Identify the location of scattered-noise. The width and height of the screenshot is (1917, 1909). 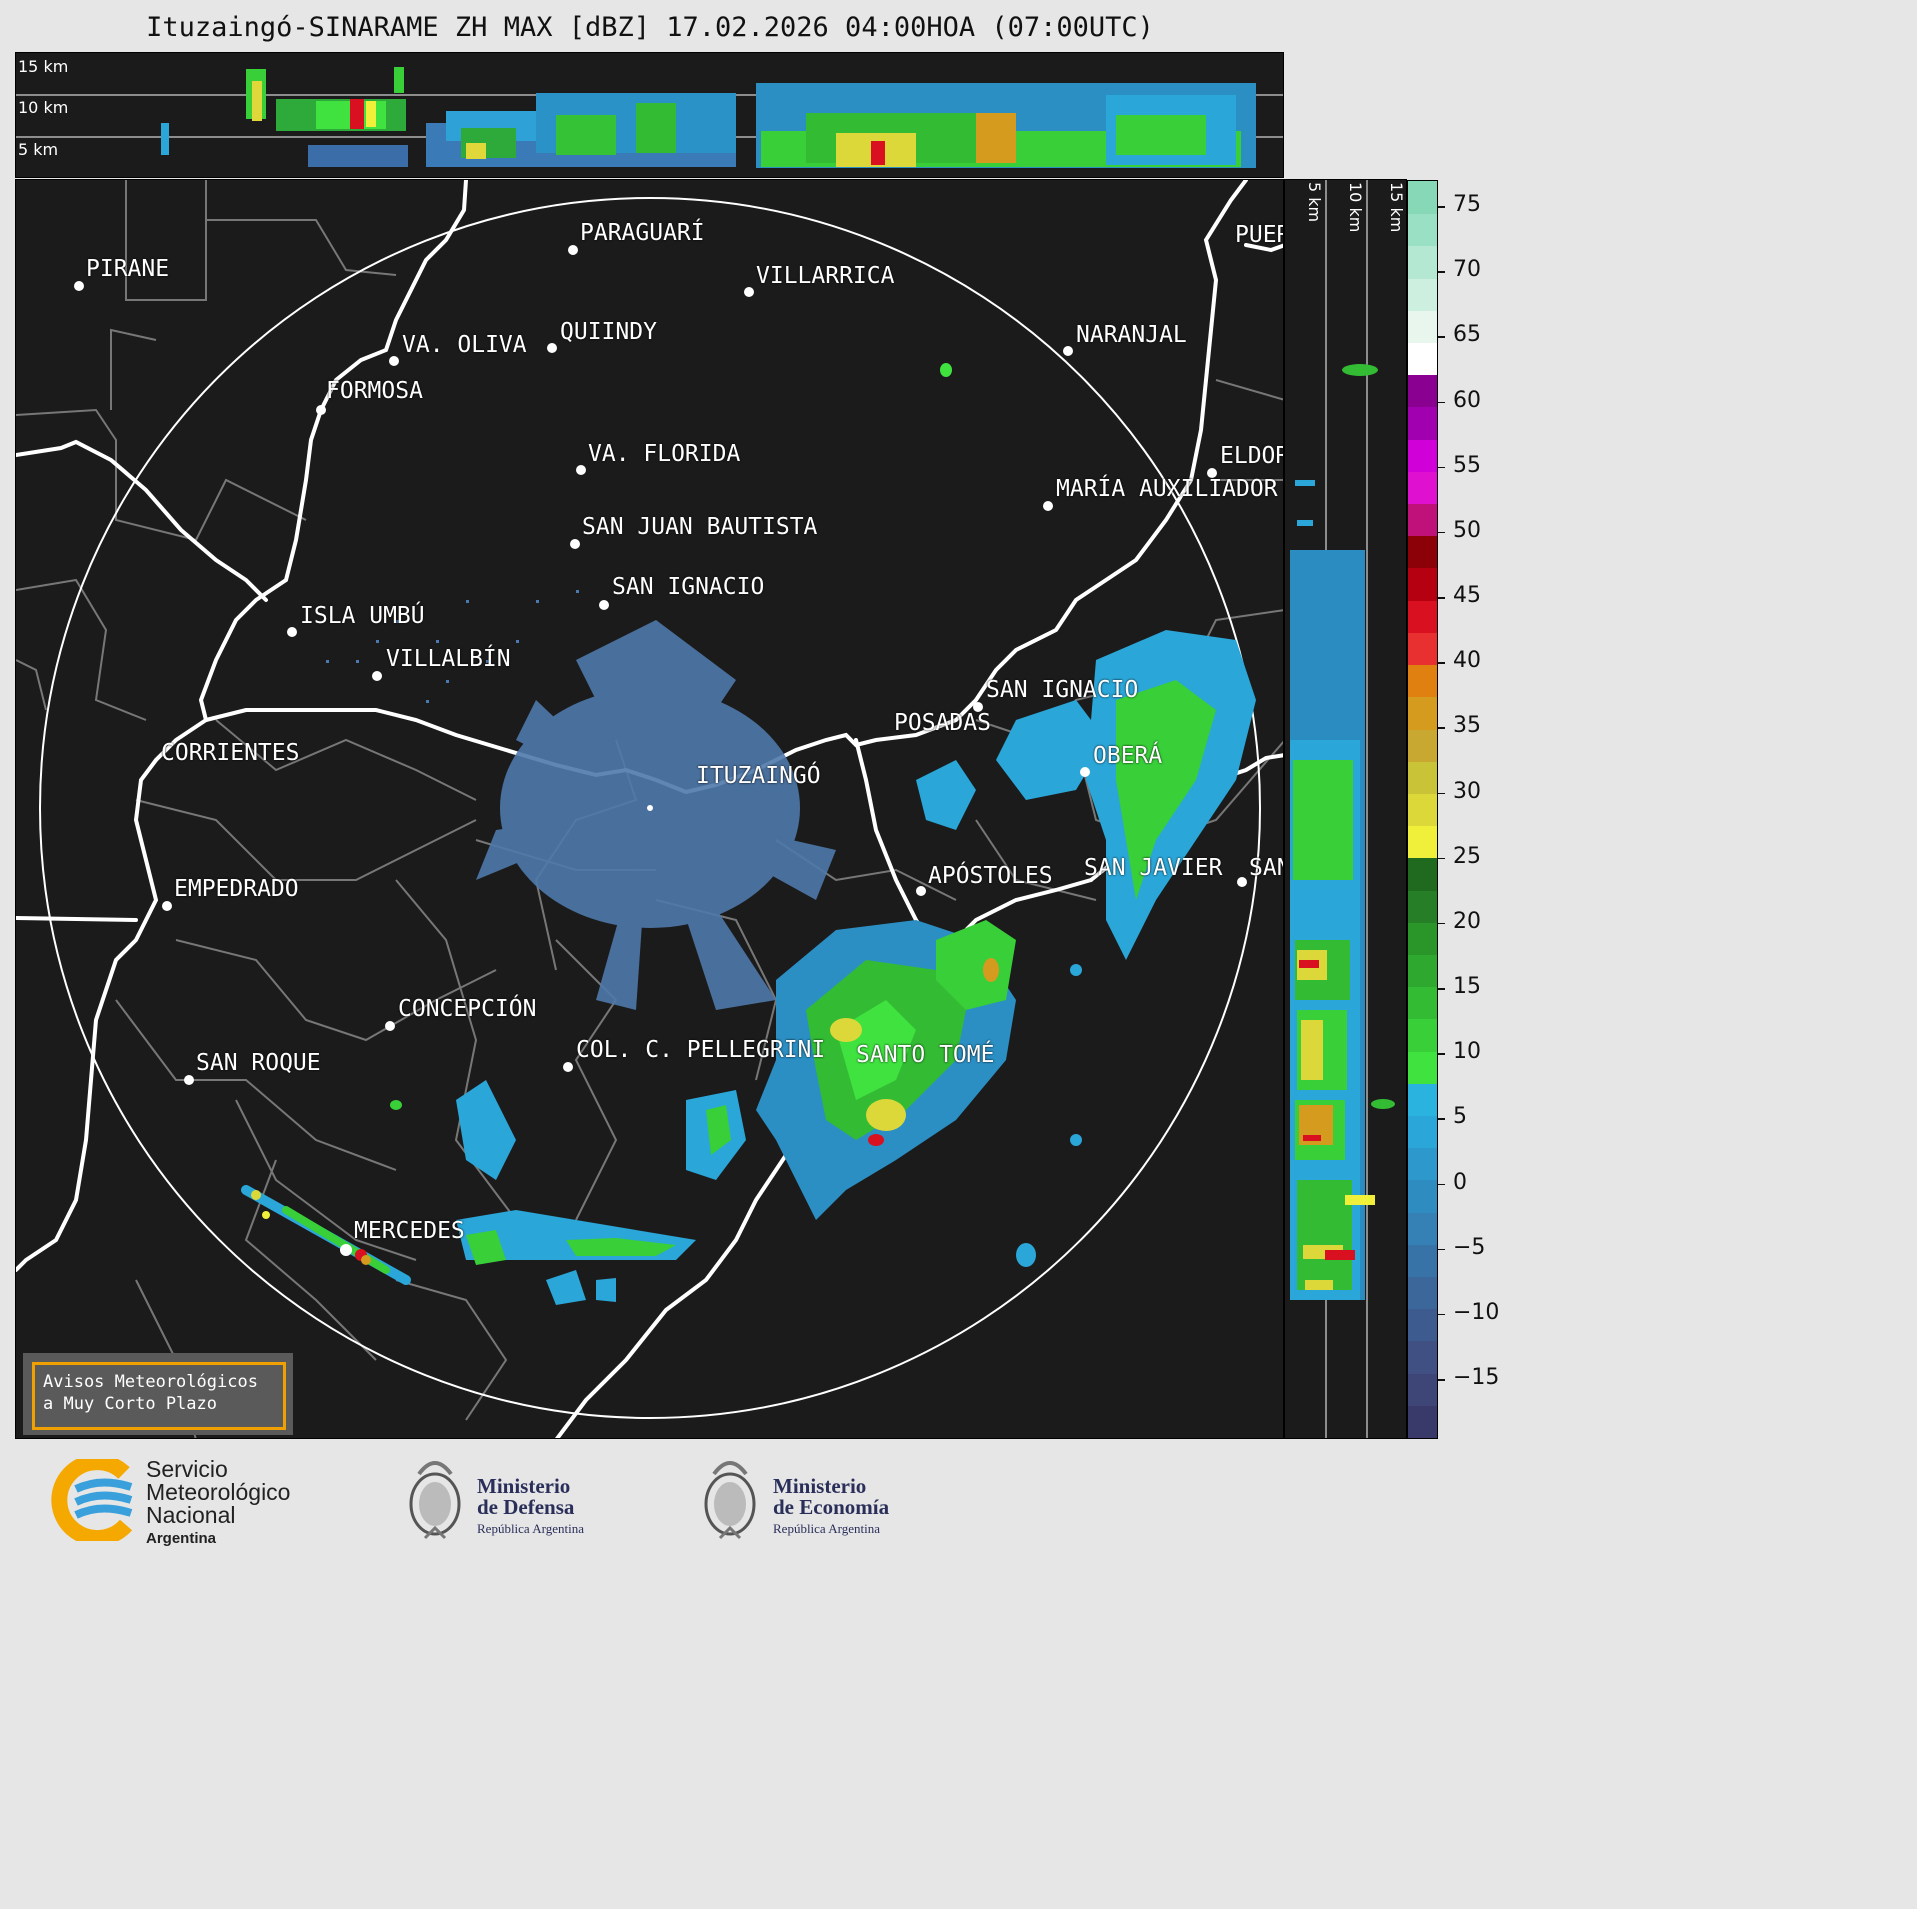
(452, 646).